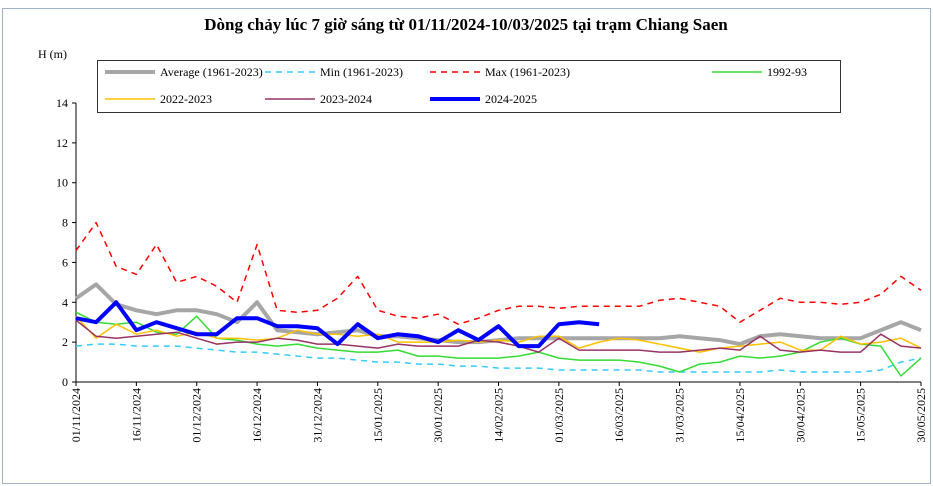 The height and width of the screenshot is (486, 933). Describe the element at coordinates (257, 415) in the screenshot. I see `x-tick-label: 16/12/2024` at that location.